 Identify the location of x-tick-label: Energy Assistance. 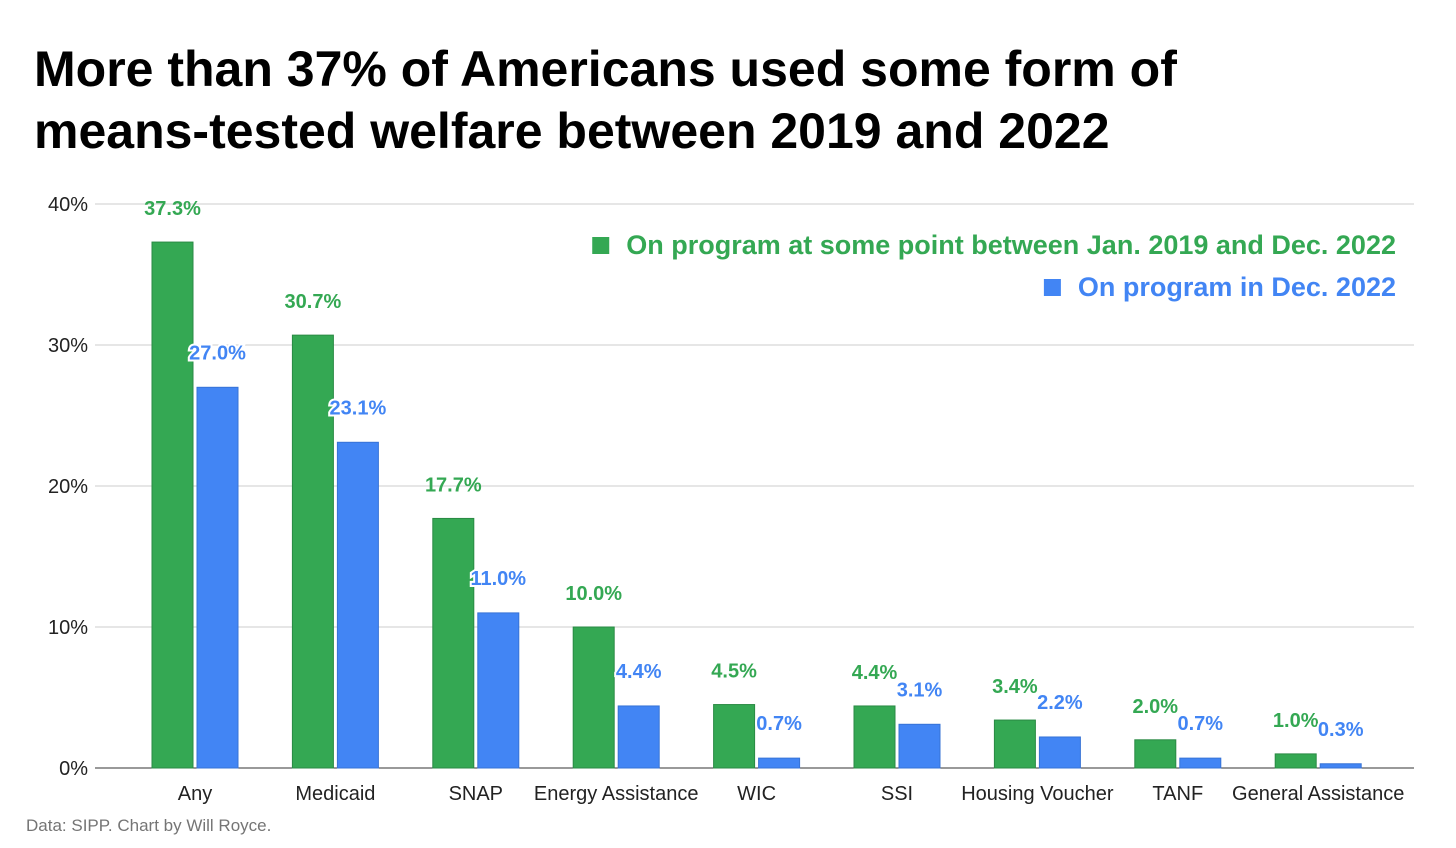
(616, 794).